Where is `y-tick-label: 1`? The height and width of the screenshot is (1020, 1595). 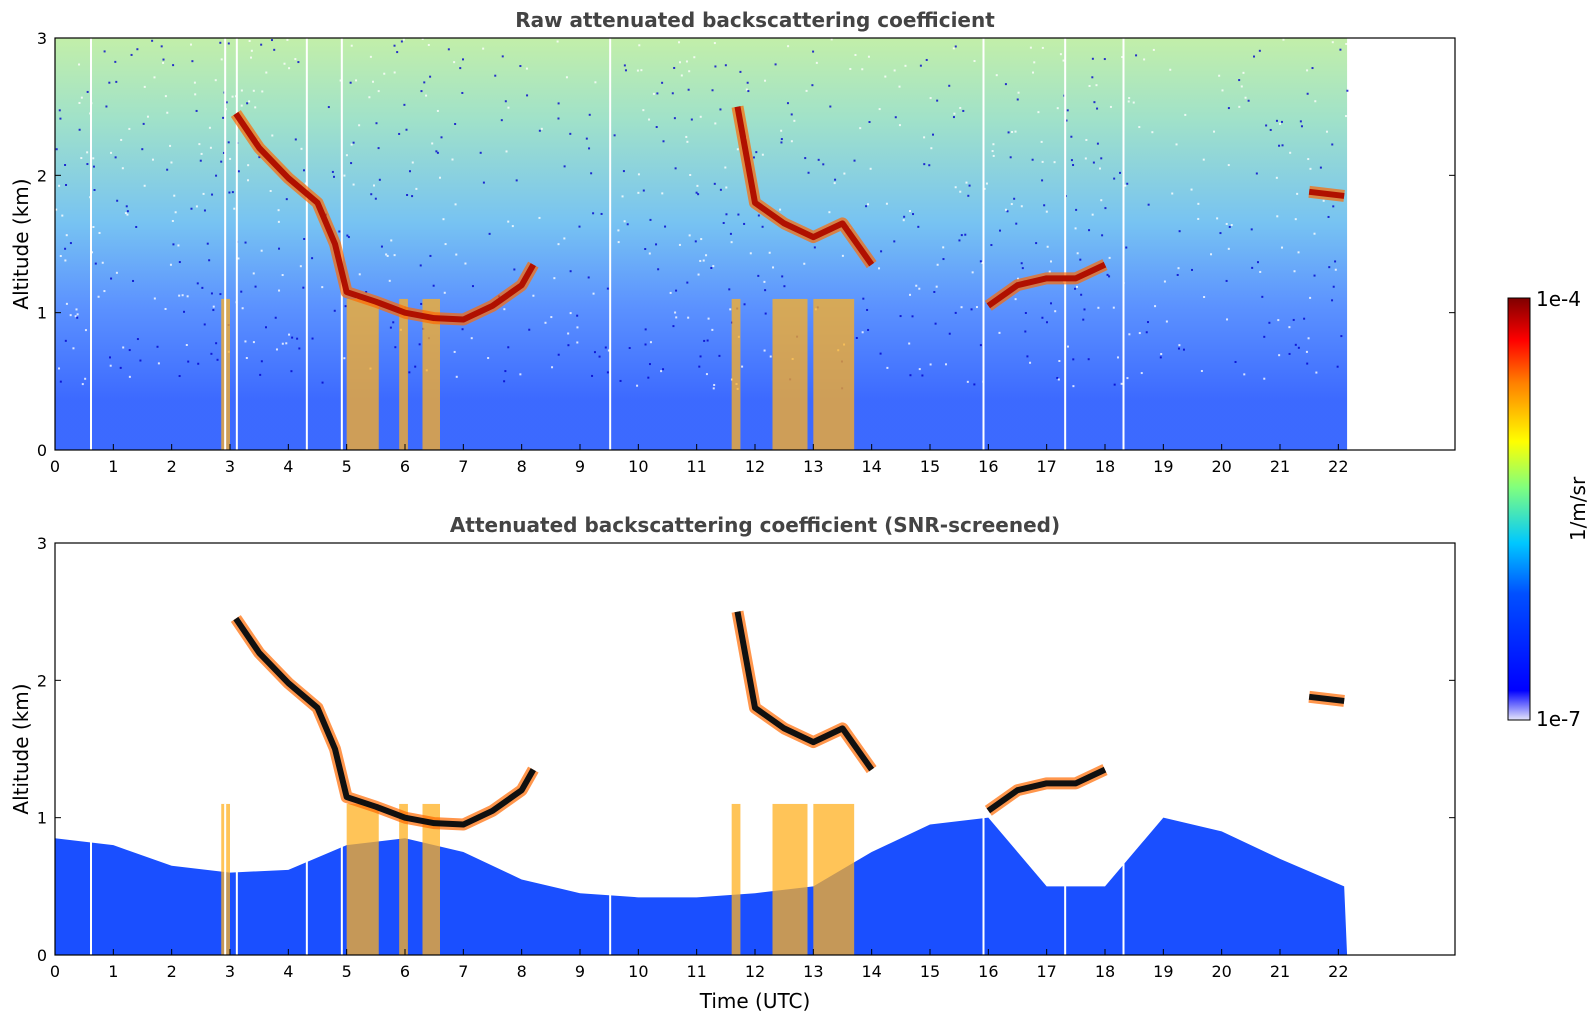
y-tick-label: 1 is located at coordinates (42, 313).